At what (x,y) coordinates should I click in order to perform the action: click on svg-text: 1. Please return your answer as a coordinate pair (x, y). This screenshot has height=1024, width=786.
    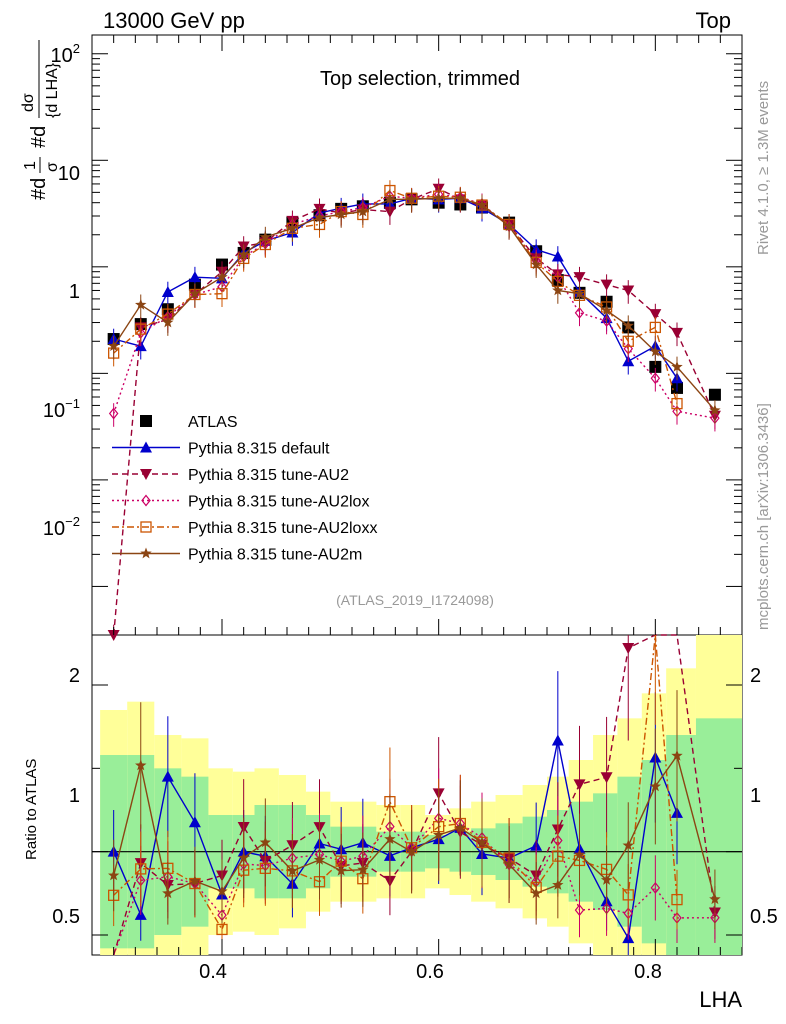
    Looking at the image, I should click on (30, 165).